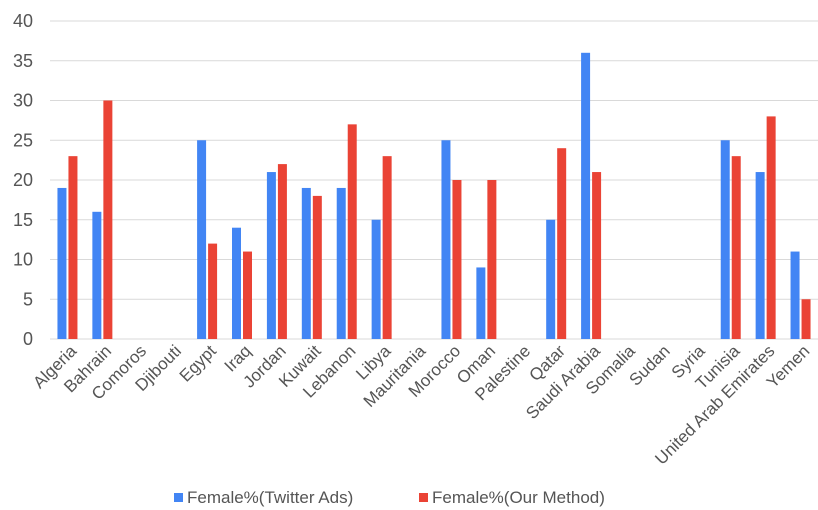  Describe the element at coordinates (518, 497) in the screenshot. I see `legend-label: Female%(Our Method)` at that location.